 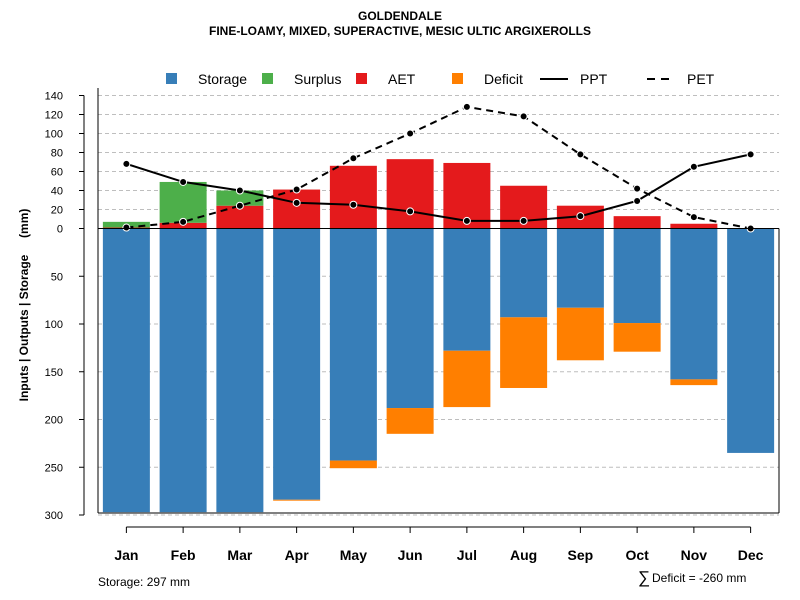 What do you see at coordinates (57, 154) in the screenshot?
I see `y-tick-label: 80` at bounding box center [57, 154].